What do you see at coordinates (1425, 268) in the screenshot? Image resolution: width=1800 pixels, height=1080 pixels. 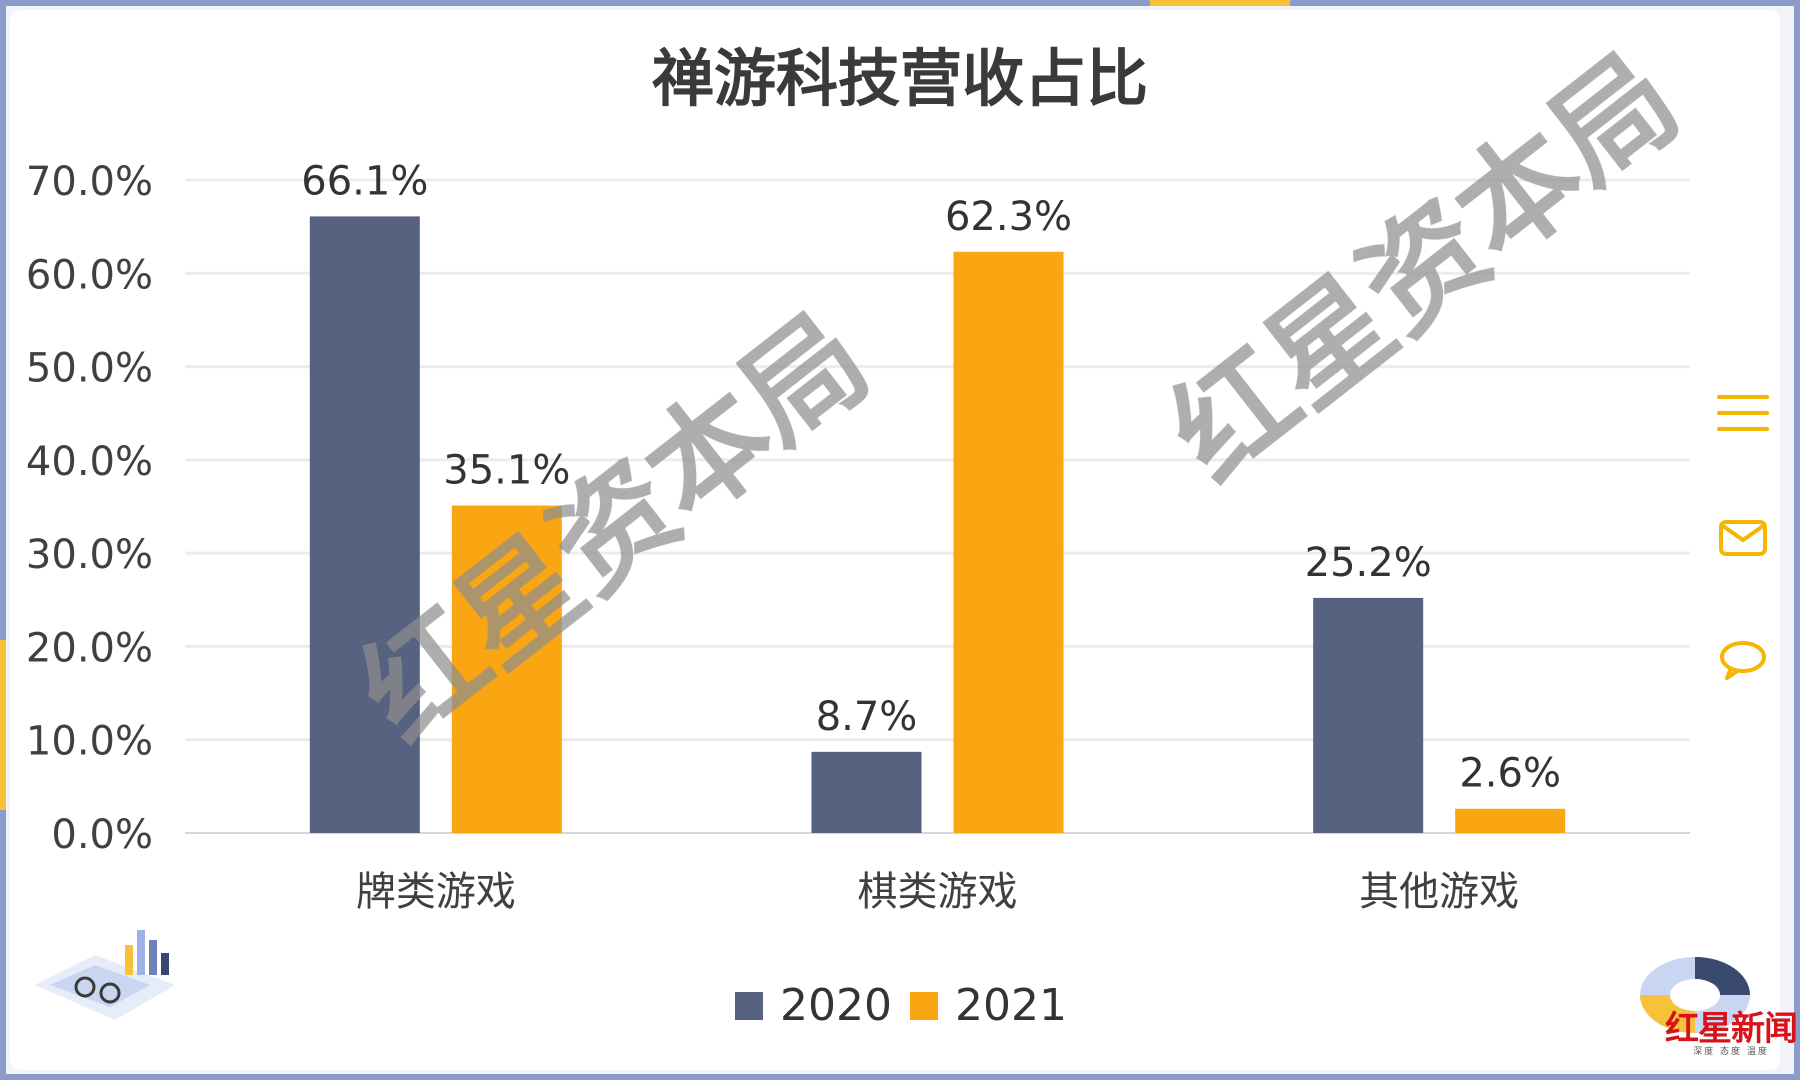 I see `watermark-text-2: 红星资本局` at bounding box center [1425, 268].